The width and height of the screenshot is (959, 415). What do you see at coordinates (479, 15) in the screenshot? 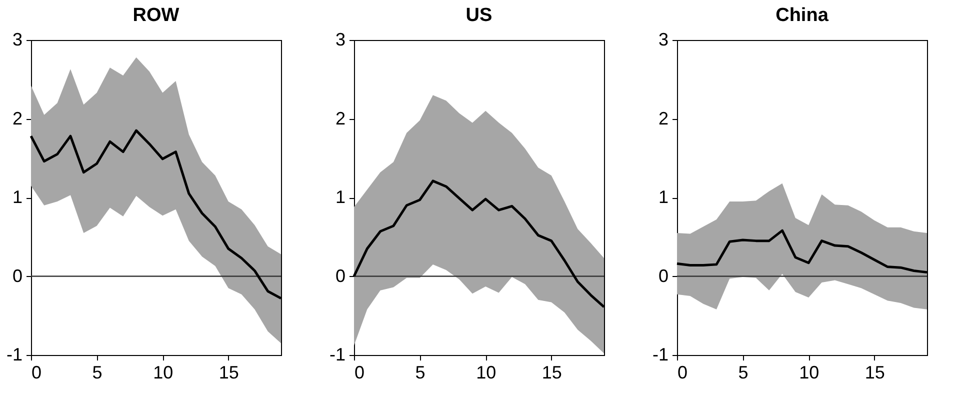
I see `chart-title: US` at bounding box center [479, 15].